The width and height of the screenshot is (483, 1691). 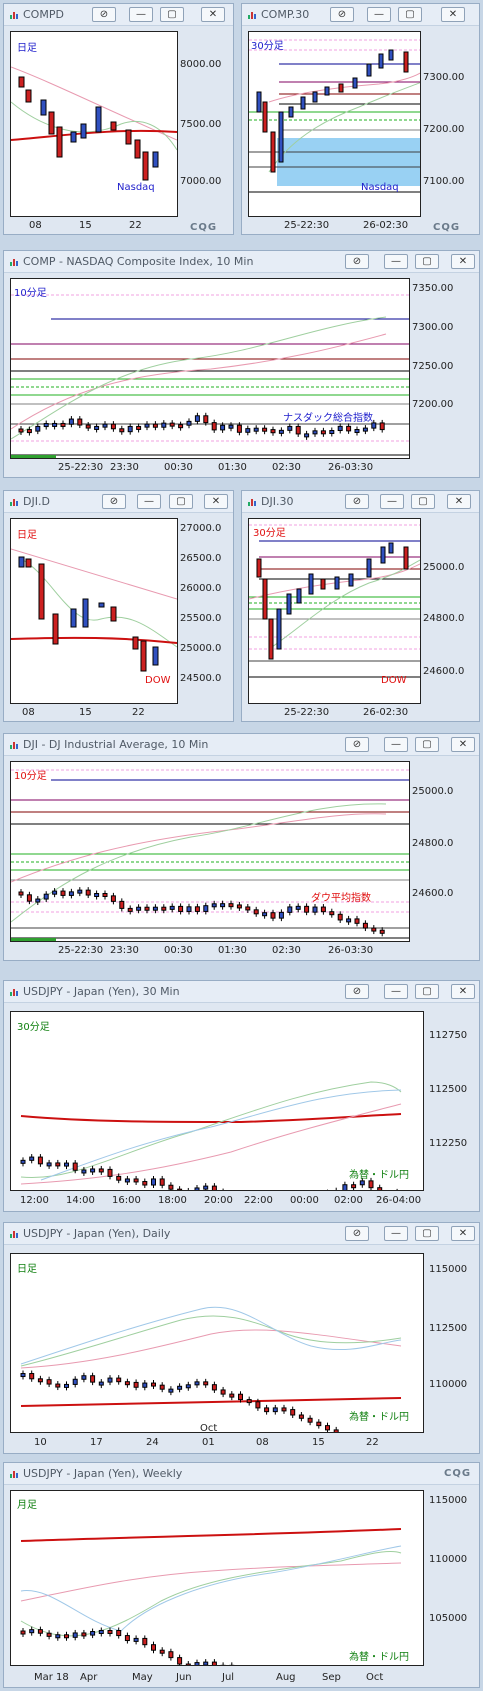 What do you see at coordinates (328, 418) in the screenshot?
I see `symbol-label: ナスダック総合指数` at bounding box center [328, 418].